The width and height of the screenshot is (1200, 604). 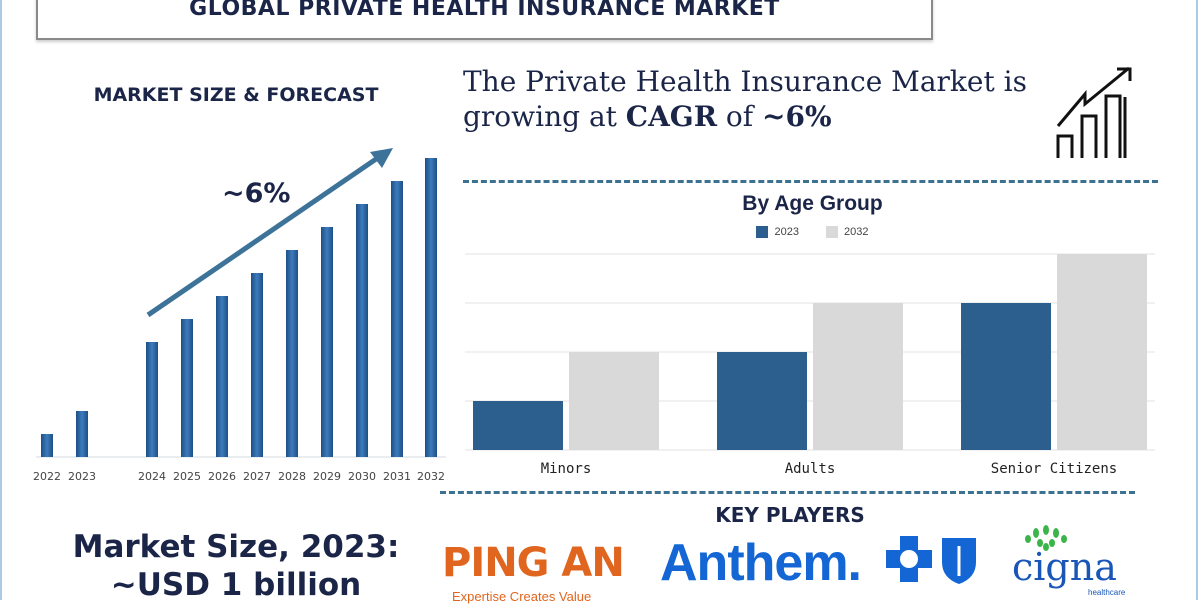 I want to click on forecast-year-label: 2022, so click(x=47, y=476).